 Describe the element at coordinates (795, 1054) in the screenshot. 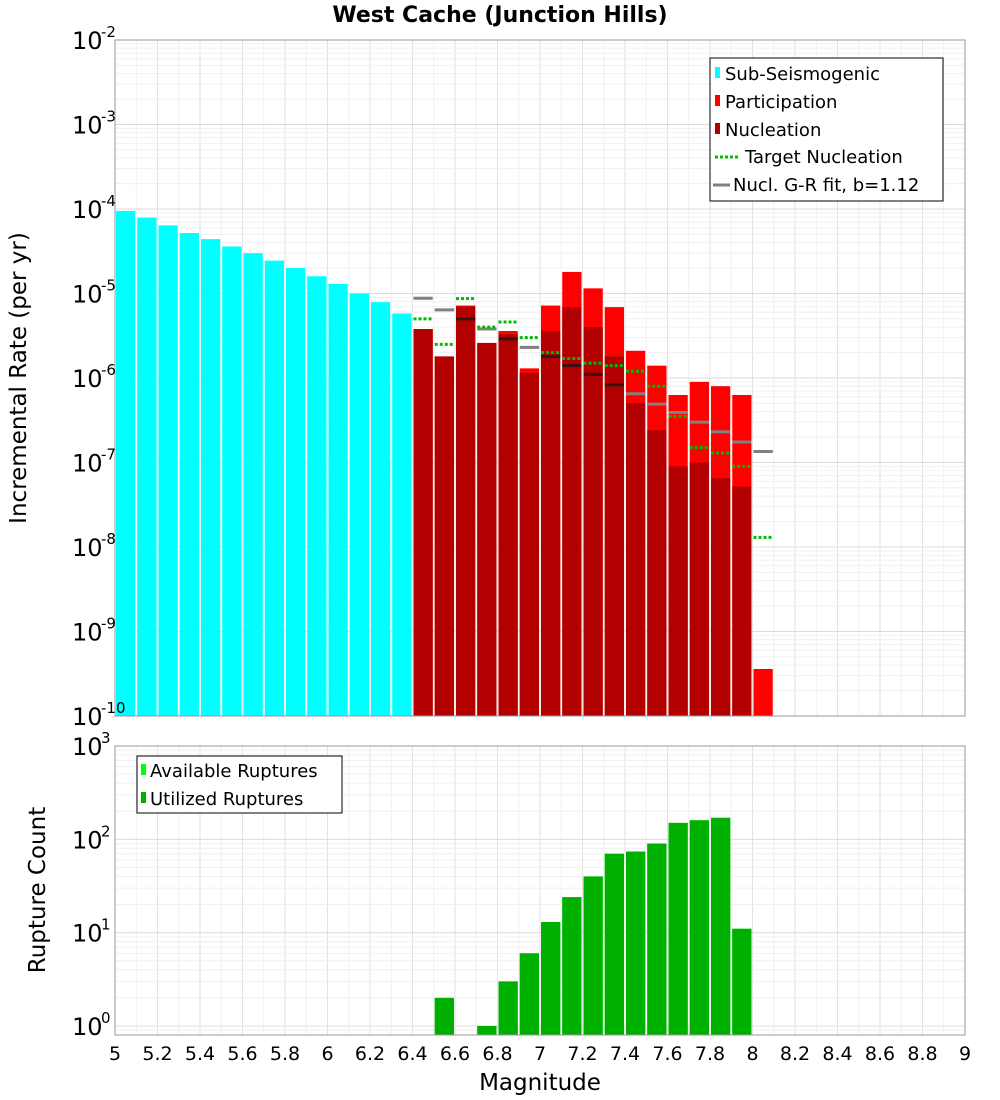

I see `x-tick-label: 8.2` at that location.